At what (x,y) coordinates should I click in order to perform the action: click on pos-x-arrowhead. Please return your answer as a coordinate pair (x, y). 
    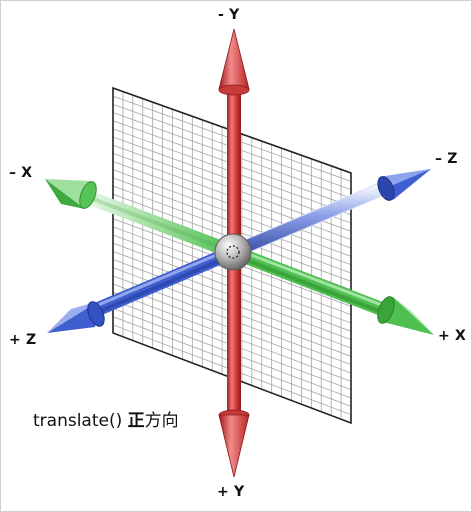
    Looking at the image, I should click on (405, 315).